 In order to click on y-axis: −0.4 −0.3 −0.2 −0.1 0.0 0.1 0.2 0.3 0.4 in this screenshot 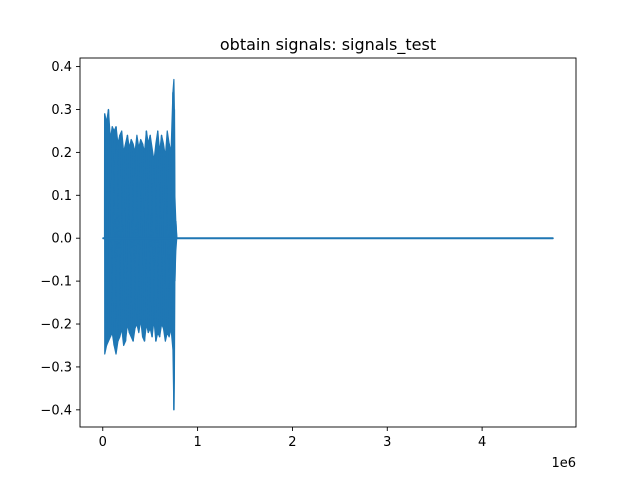, I will do `click(60, 239)`.